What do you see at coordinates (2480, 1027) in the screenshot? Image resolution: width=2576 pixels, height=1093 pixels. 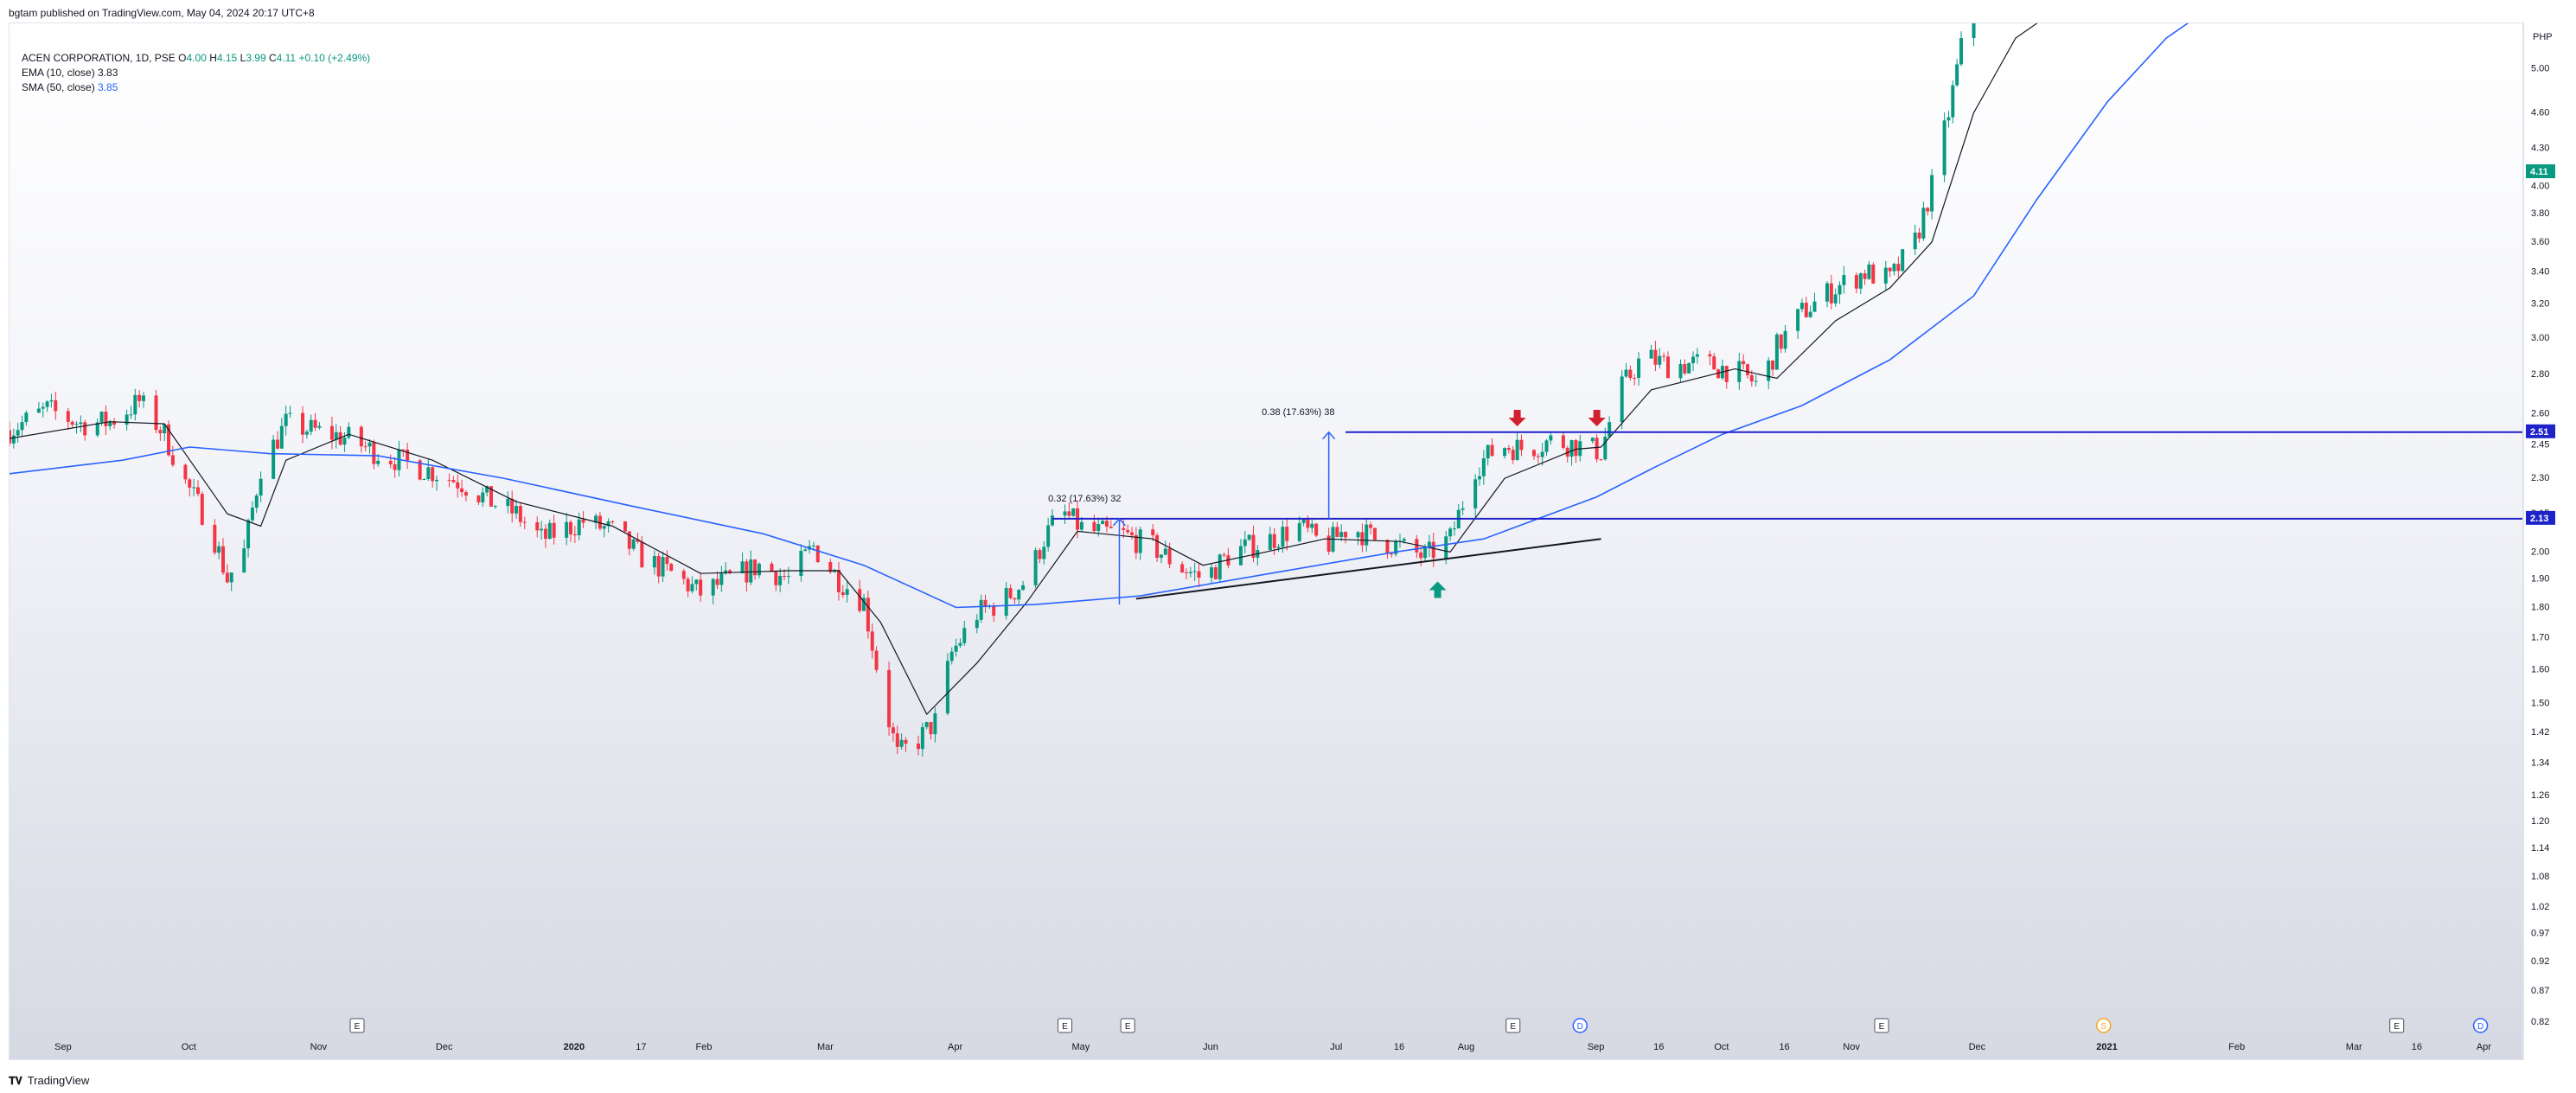 I see `event-label: D` at bounding box center [2480, 1027].